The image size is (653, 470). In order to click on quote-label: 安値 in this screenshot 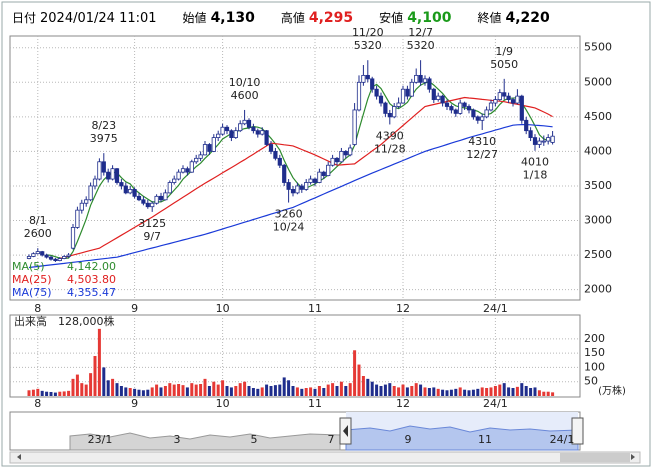, I will do `click(391, 18)`.